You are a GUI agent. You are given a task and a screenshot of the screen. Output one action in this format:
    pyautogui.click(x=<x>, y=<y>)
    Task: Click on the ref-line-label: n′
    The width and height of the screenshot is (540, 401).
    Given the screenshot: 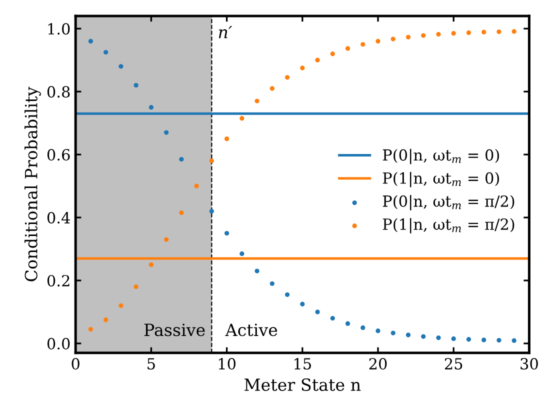 What is the action you would take?
    pyautogui.click(x=225, y=32)
    